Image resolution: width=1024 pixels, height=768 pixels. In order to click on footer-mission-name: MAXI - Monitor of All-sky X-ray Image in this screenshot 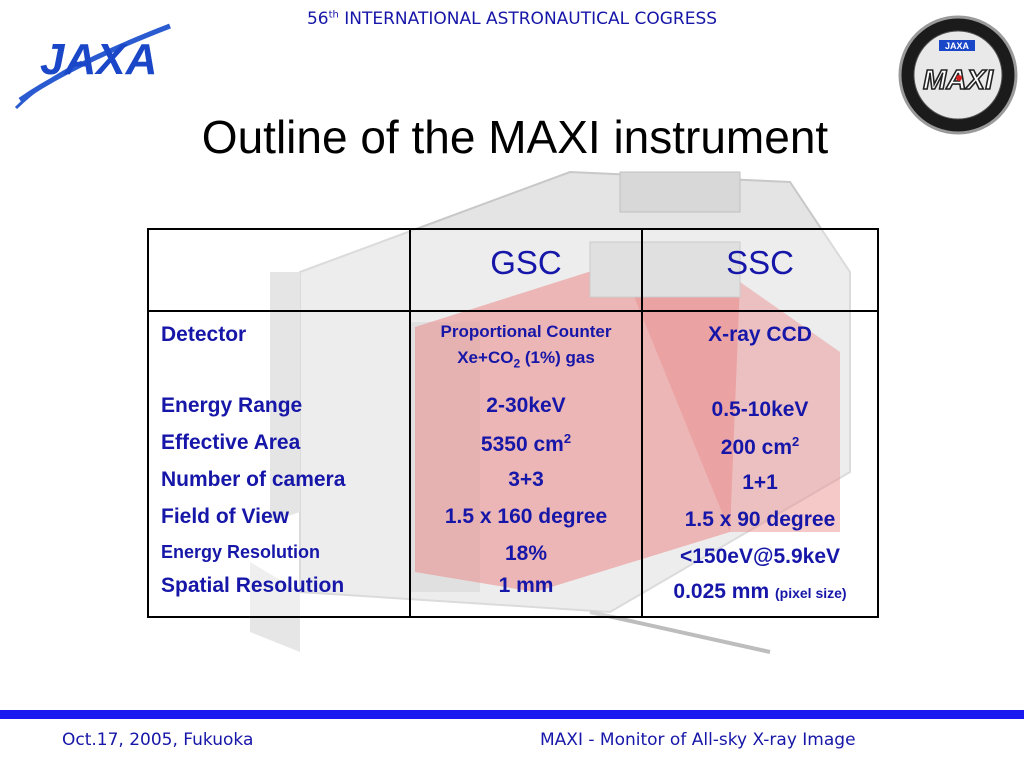, I will do `click(698, 740)`.